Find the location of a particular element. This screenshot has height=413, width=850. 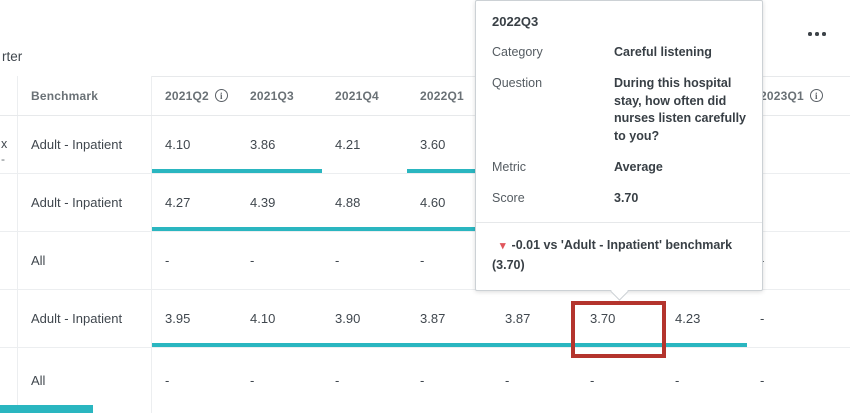

tooltip-label: Score is located at coordinates (508, 197).